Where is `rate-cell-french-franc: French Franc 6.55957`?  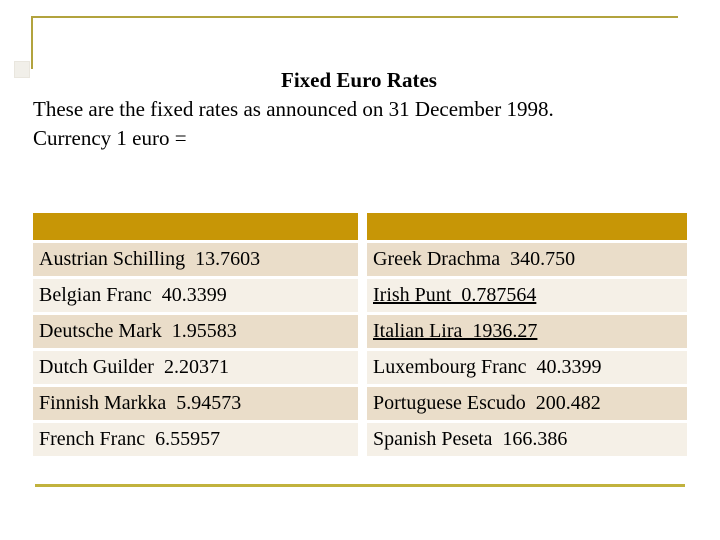
rate-cell-french-franc: French Franc 6.55957 is located at coordinates (195, 439).